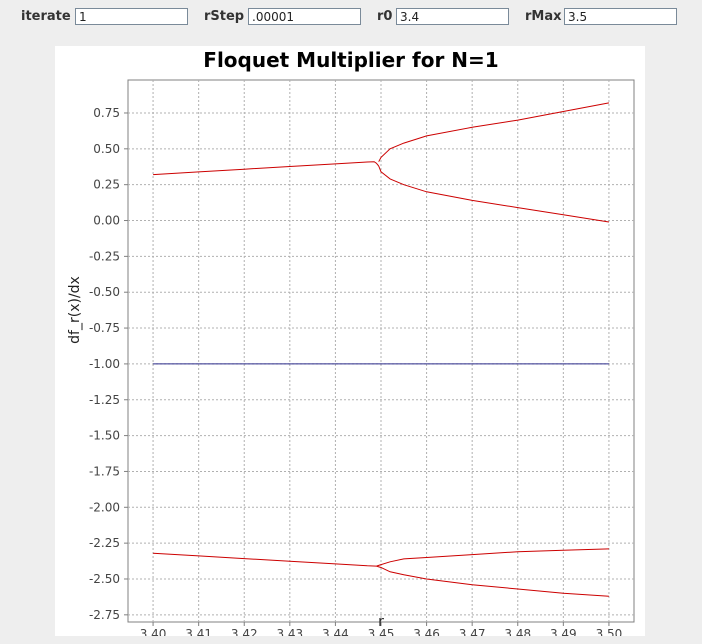  I want to click on x-tick-label: 3.48, so click(517, 631).